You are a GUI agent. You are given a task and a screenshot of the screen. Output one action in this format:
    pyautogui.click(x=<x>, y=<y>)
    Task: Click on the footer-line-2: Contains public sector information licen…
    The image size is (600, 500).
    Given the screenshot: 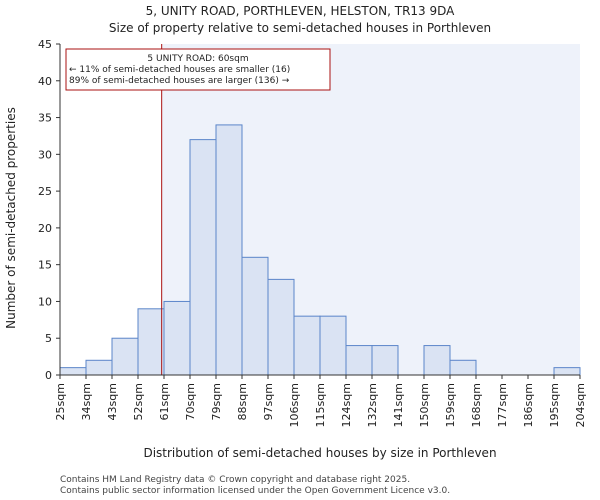 What is the action you would take?
    pyautogui.click(x=255, y=491)
    